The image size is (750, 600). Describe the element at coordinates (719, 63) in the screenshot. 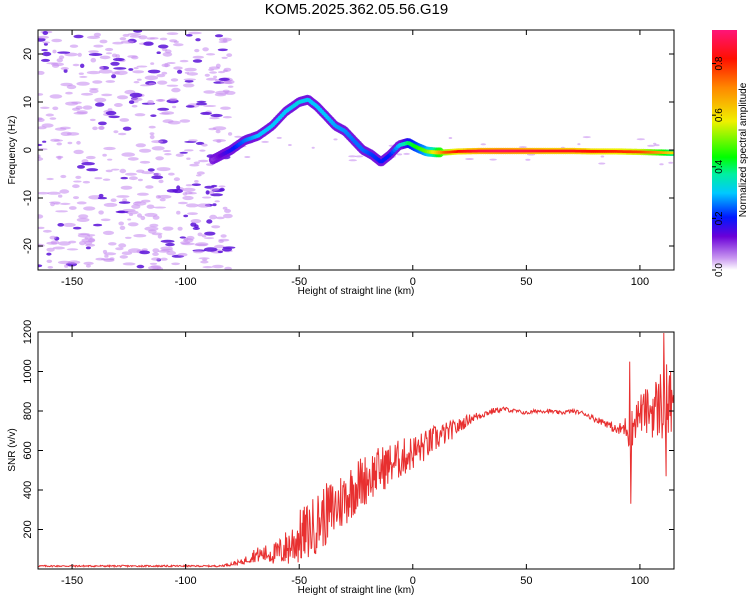

I see `colorbar-tick-label: 0.8` at that location.